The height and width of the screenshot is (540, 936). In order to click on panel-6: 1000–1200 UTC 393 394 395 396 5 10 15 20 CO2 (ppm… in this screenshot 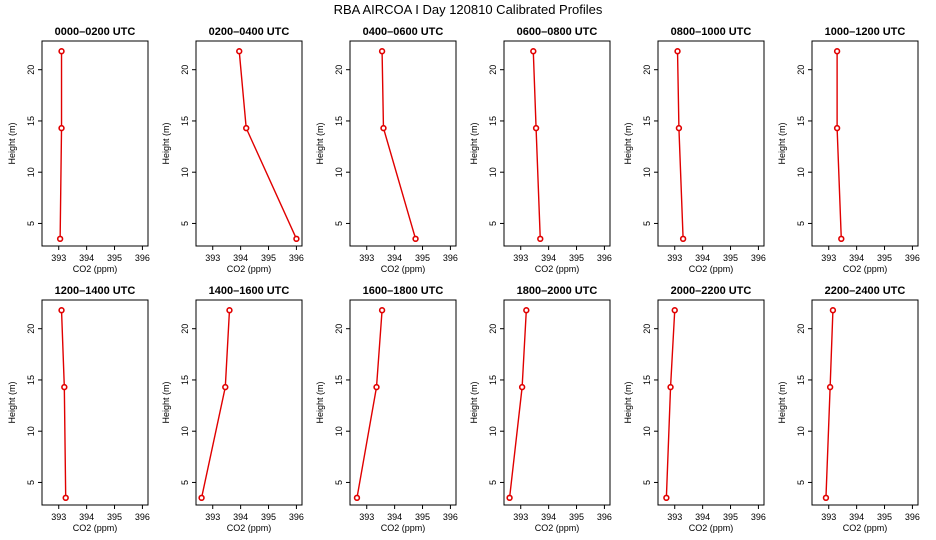, I will do `click(848, 150)`.